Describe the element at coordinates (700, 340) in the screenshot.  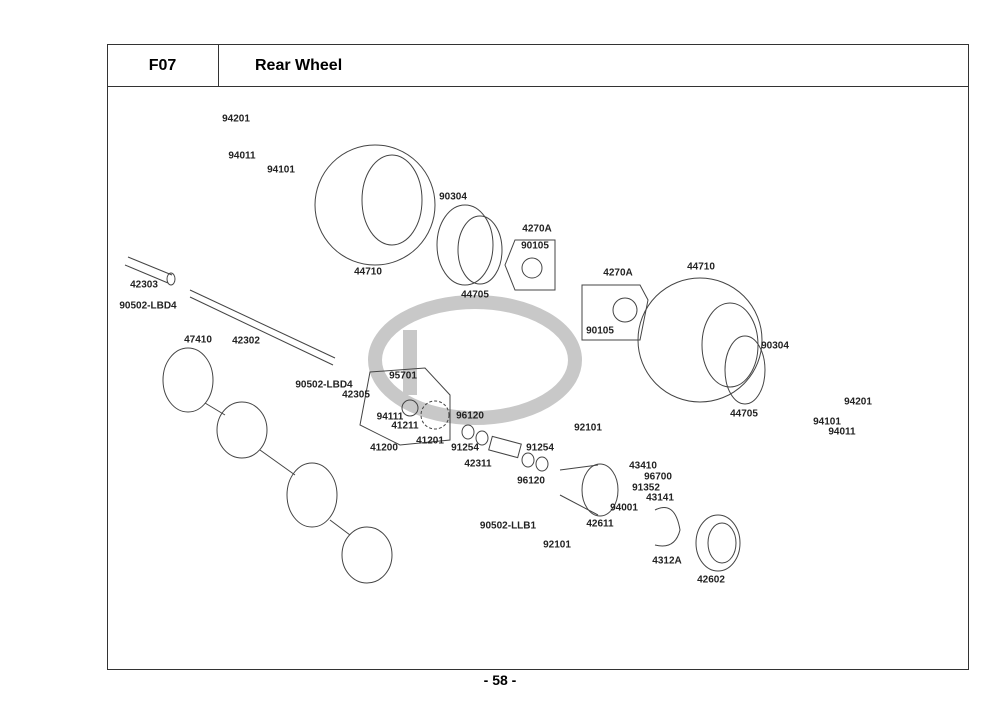
I see `right-tire` at that location.